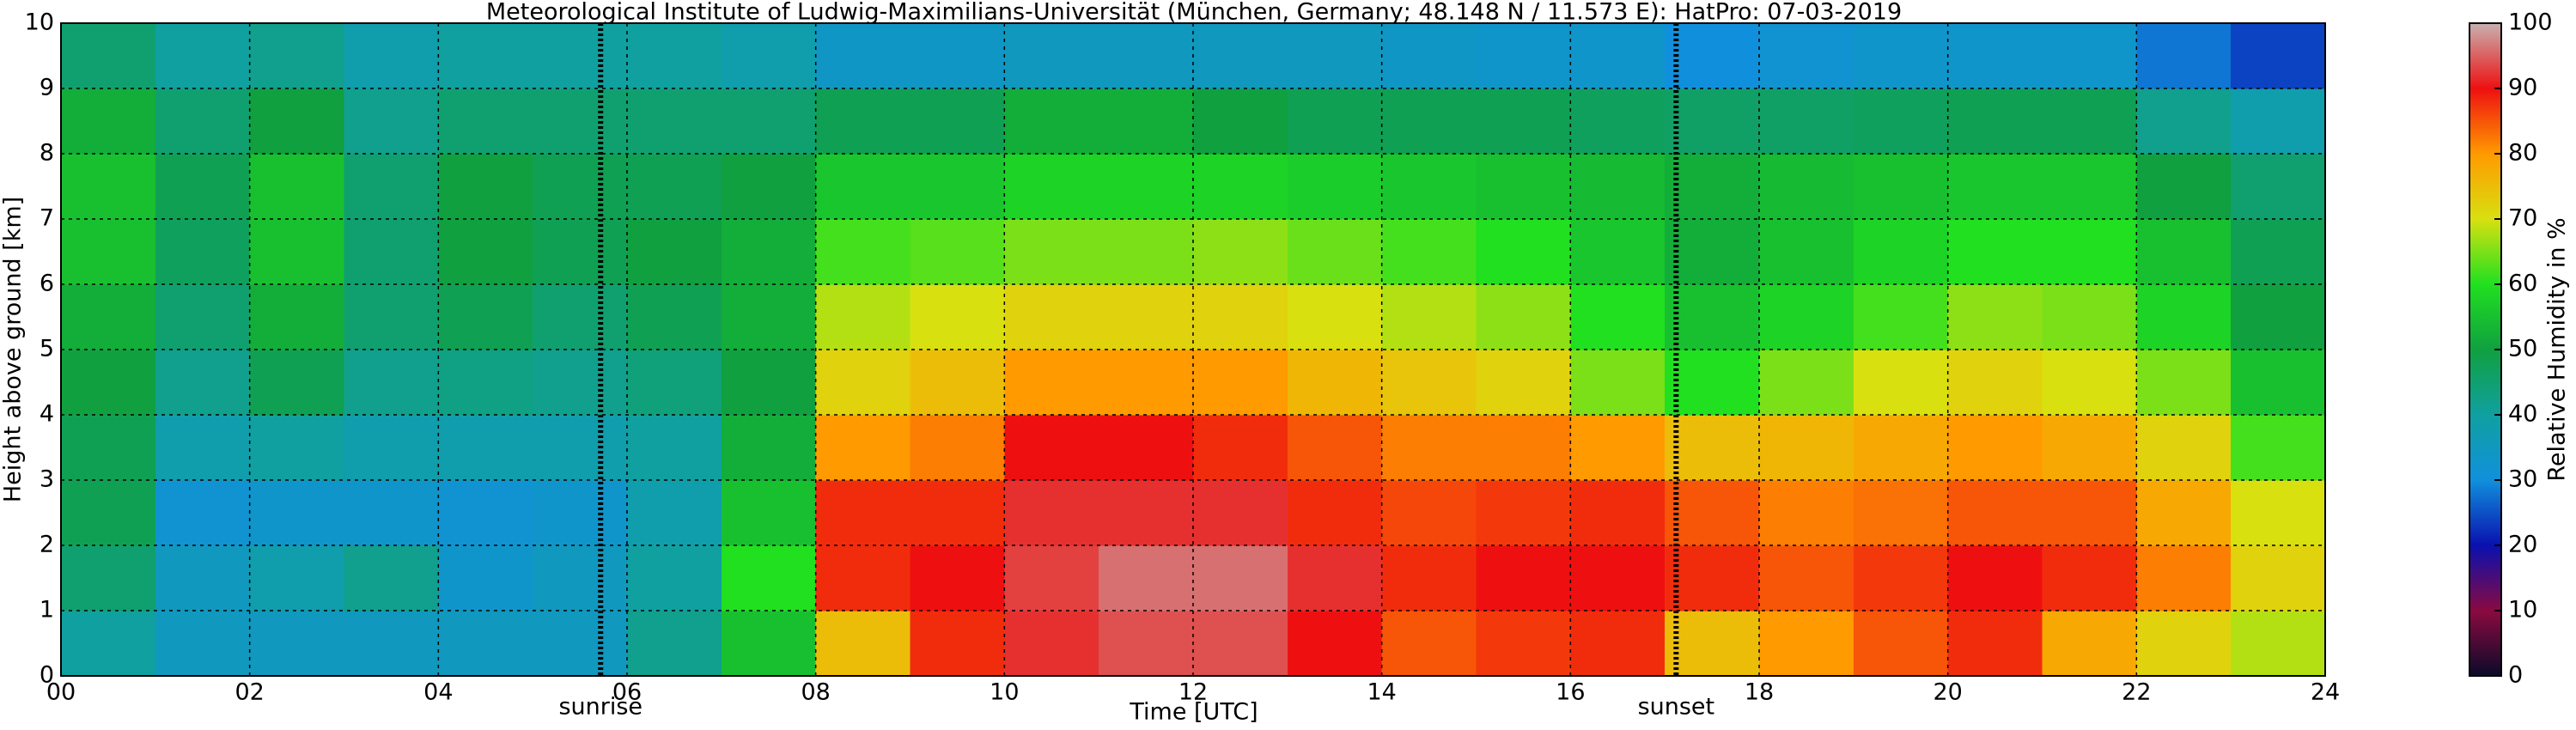 The width and height of the screenshot is (2576, 730). What do you see at coordinates (2325, 692) in the screenshot?
I see `x-tick-label: 24` at bounding box center [2325, 692].